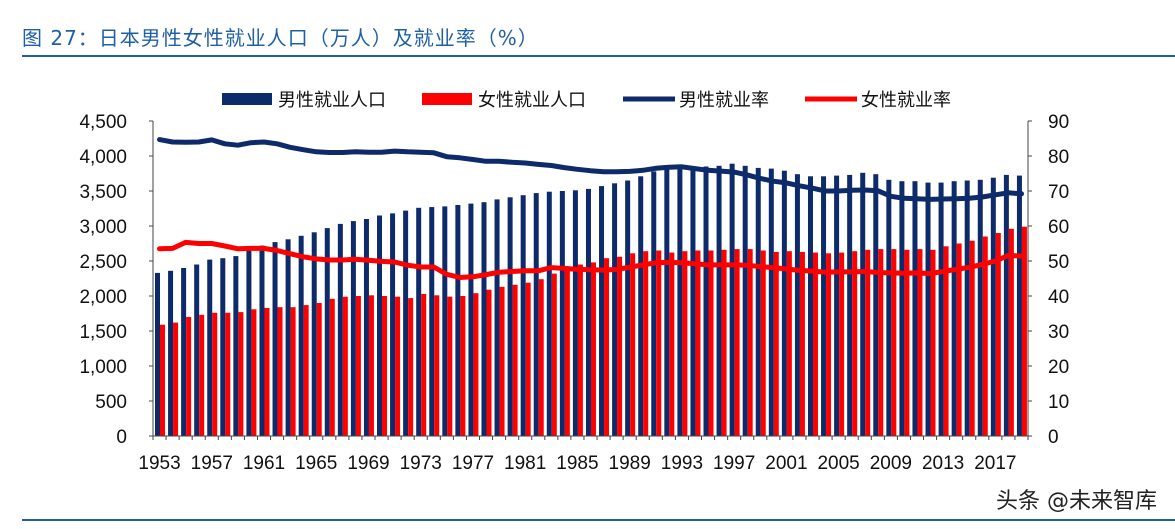 The width and height of the screenshot is (1175, 529). Describe the element at coordinates (264, 463) in the screenshot. I see `x-tick-label: 1961` at that location.